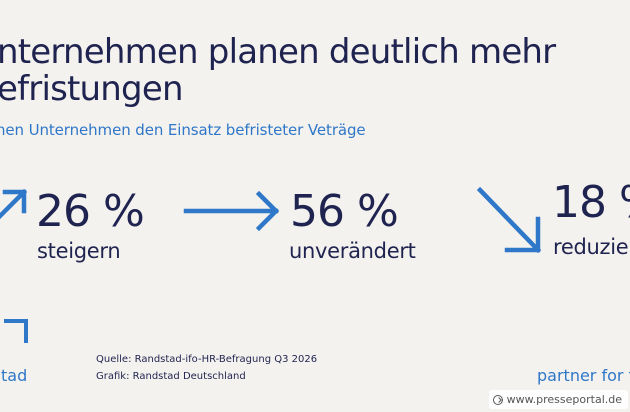  I want to click on stat-label-unveraendert: unverändert, so click(352, 251).